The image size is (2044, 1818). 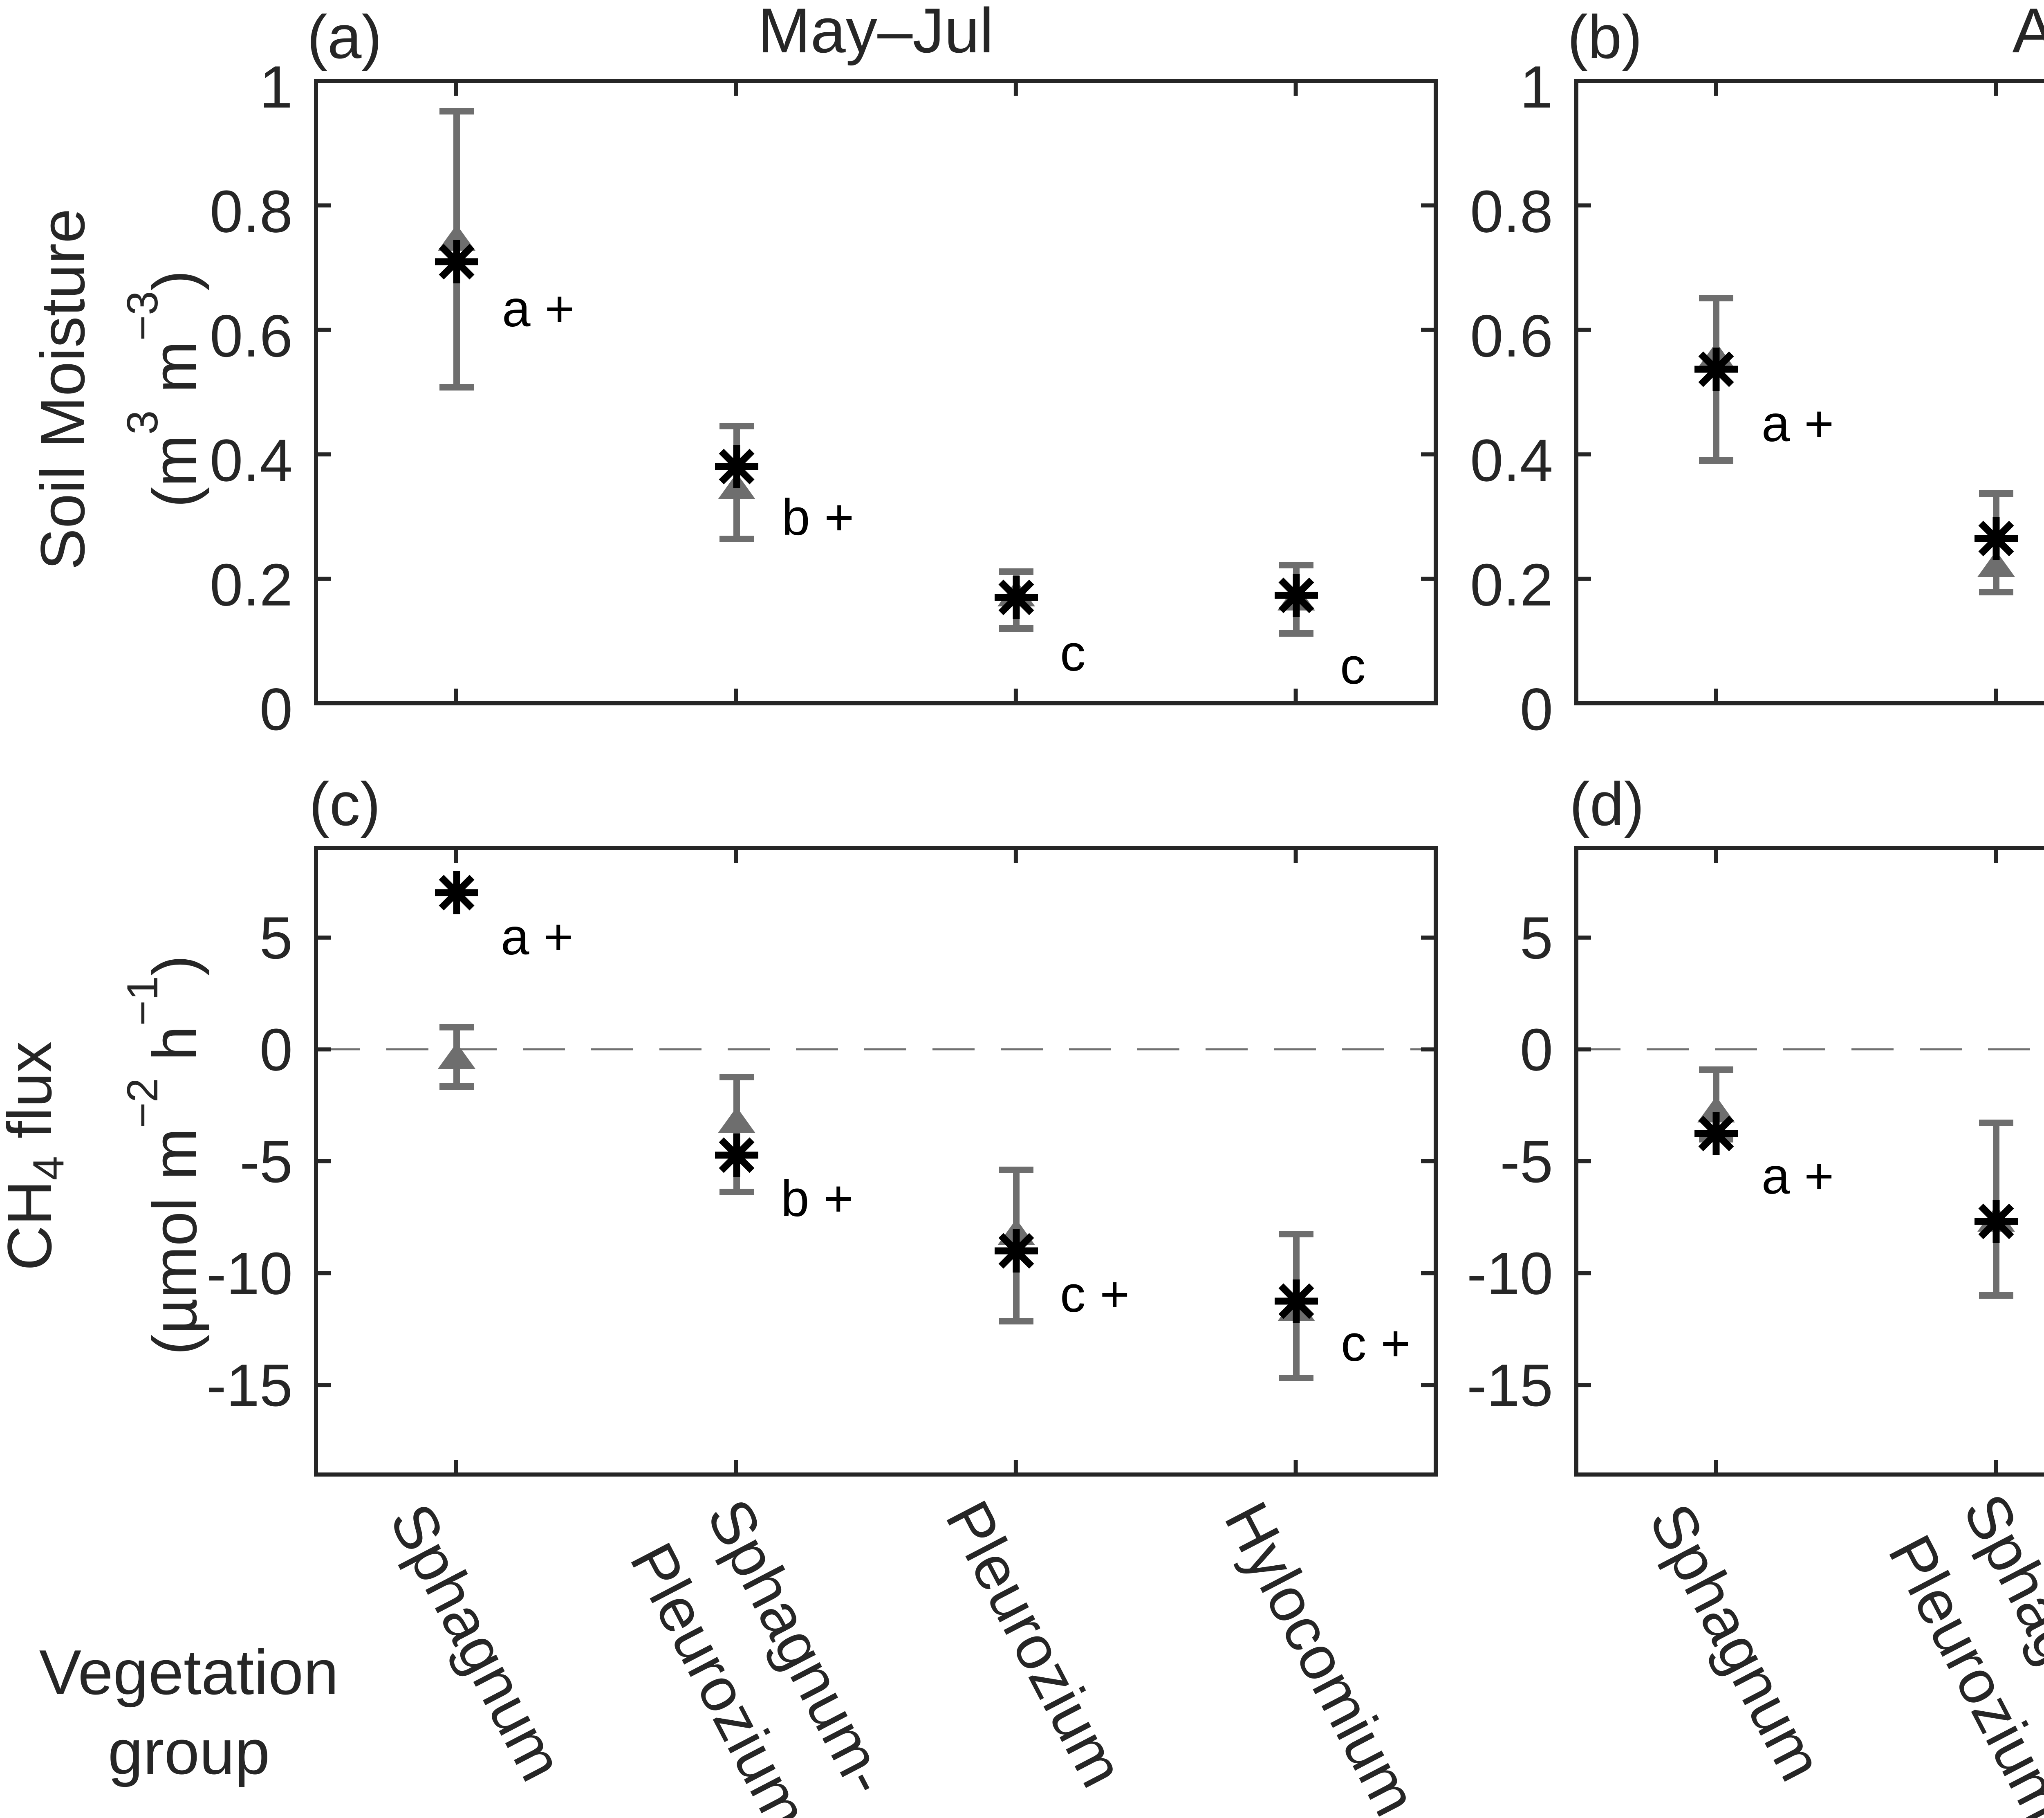 I want to click on svg-text: Soil Moisture, so click(x=63, y=389).